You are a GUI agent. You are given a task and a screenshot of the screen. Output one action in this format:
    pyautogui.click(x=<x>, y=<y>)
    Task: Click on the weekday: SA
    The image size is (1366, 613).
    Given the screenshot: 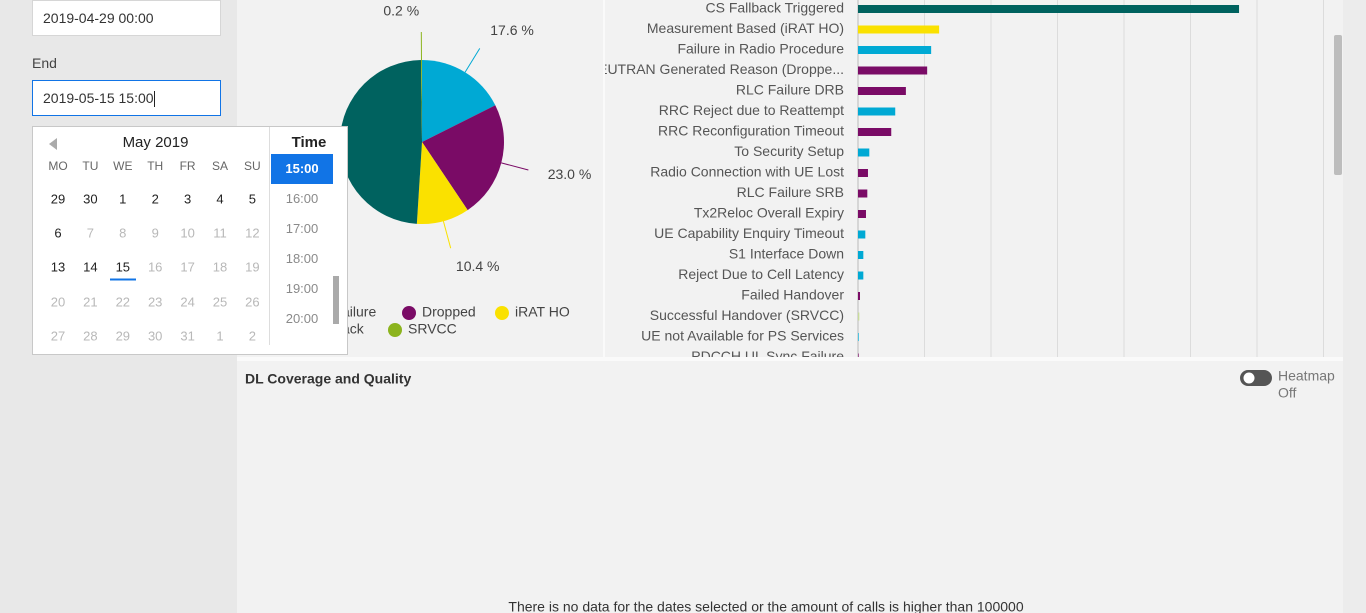 What is the action you would take?
    pyautogui.click(x=219, y=166)
    